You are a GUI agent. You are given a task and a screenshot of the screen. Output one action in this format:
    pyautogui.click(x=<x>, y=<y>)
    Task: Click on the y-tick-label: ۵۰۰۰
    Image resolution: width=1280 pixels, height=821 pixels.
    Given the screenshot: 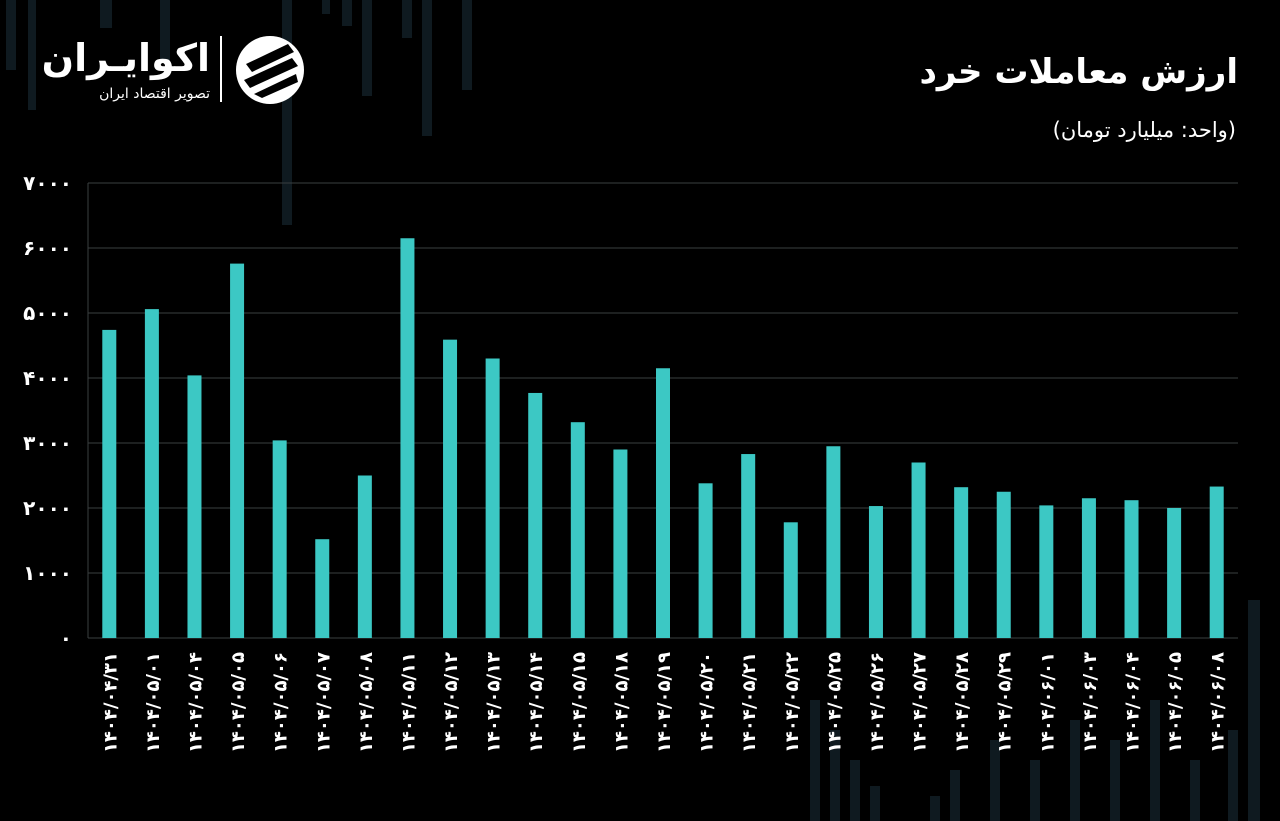 What is the action you would take?
    pyautogui.click(x=47, y=313)
    